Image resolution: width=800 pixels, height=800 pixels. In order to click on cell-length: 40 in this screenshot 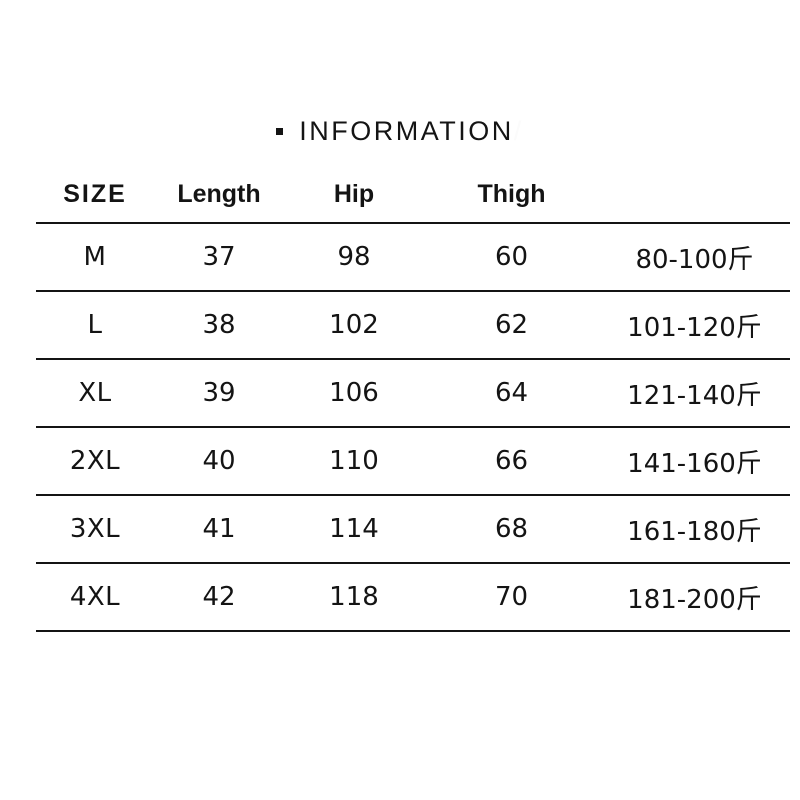, I will do `click(219, 461)`.